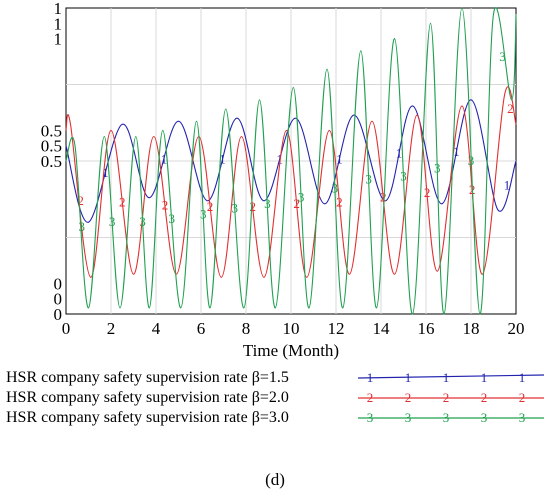  What do you see at coordinates (471, 328) in the screenshot?
I see `x-tick-label: 18` at bounding box center [471, 328].